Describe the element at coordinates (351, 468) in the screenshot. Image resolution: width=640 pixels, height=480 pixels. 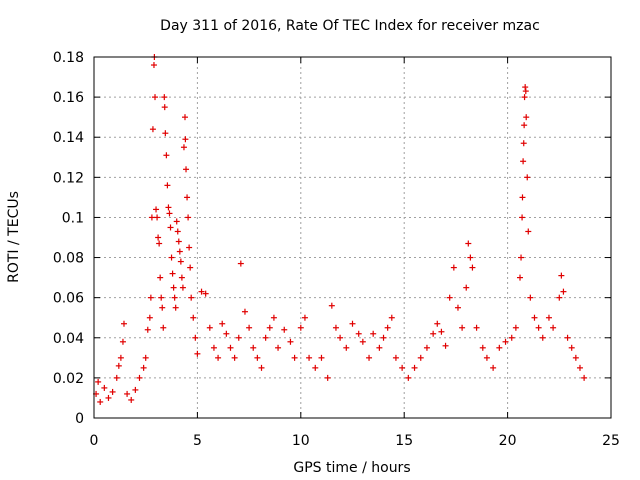
I see `x-axis-label: GPS time / hours` at that location.